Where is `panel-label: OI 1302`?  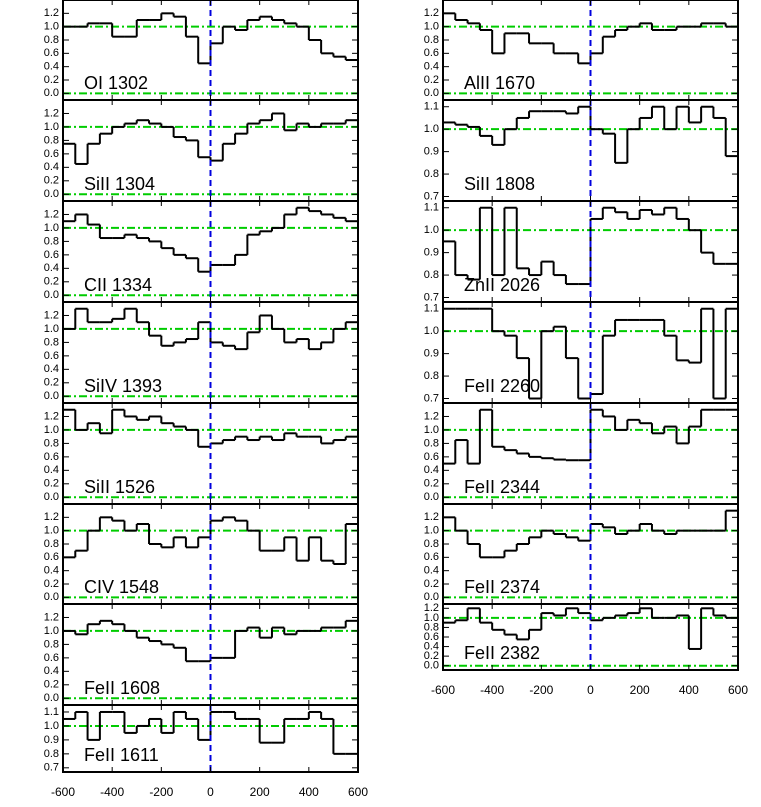
panel-label: OI 1302 is located at coordinates (116, 83).